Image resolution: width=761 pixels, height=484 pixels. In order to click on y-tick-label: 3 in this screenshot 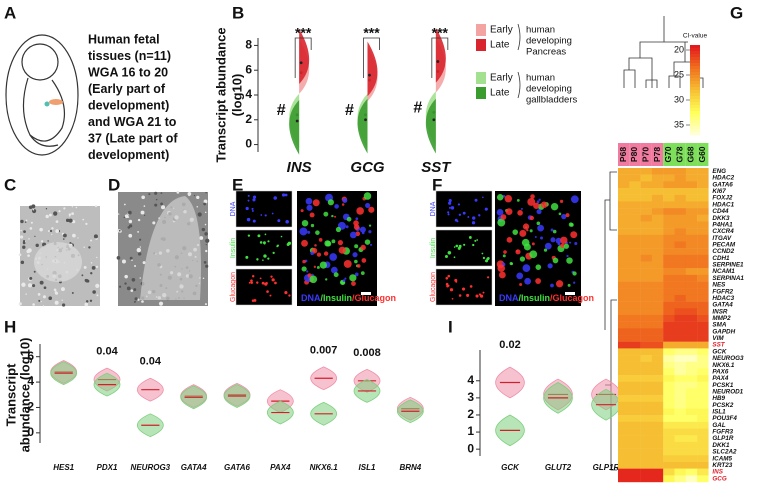, I will do `click(470, 397)`.